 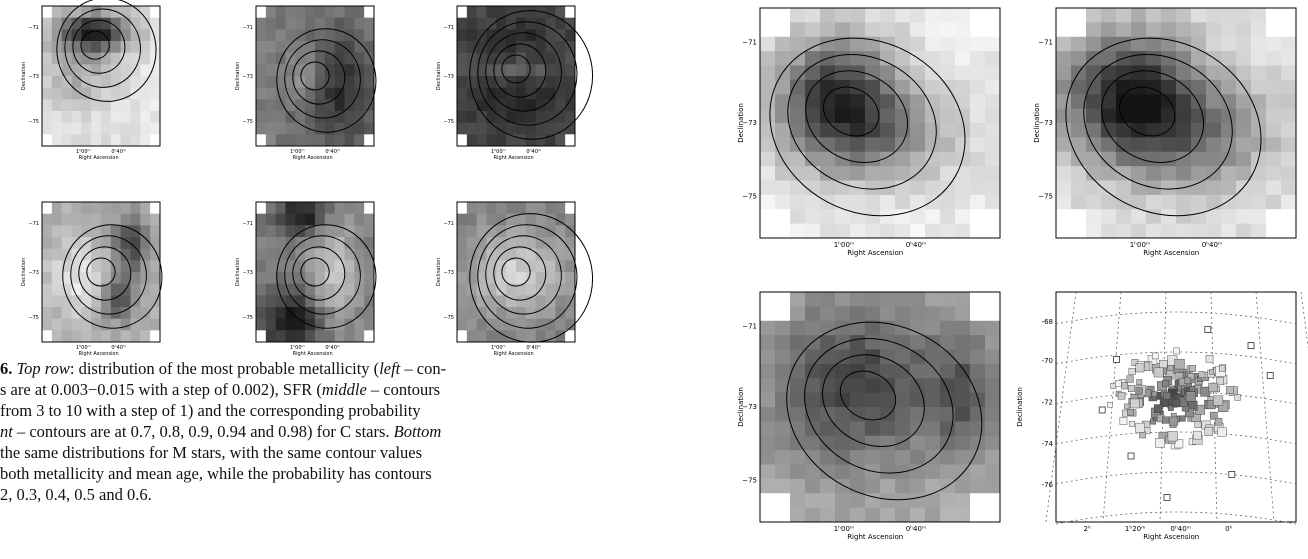 I want to click on y-tick-label: -70, so click(x=1047, y=361).